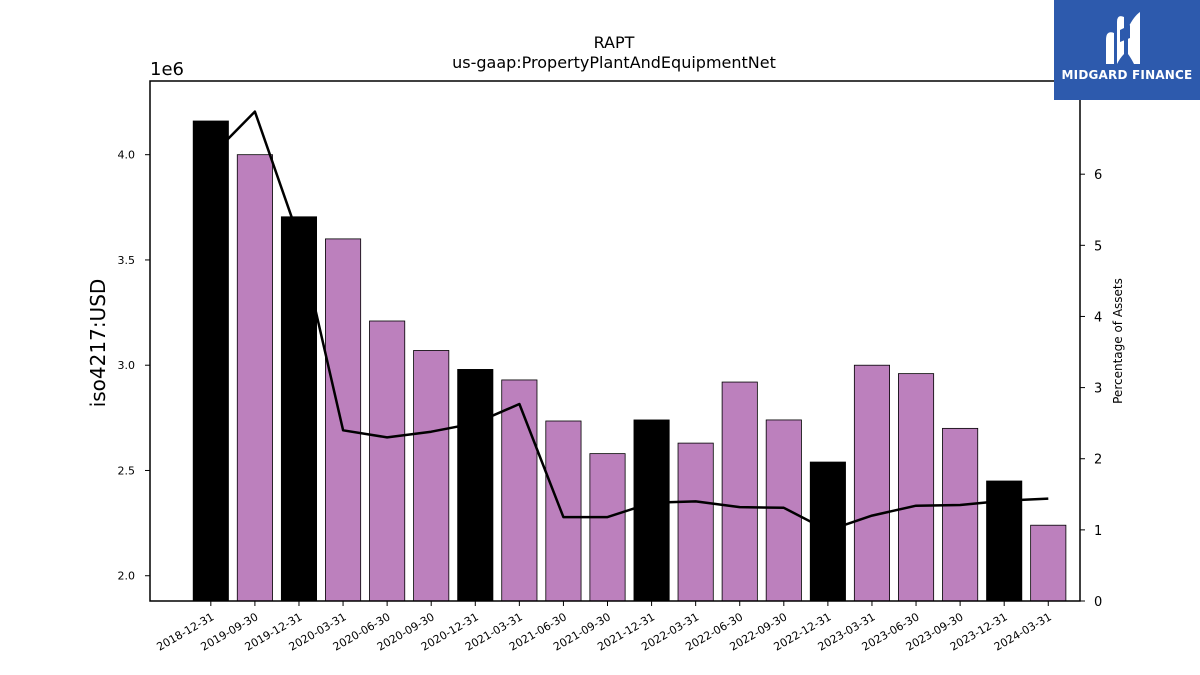  Describe the element at coordinates (1098, 246) in the screenshot. I see `right-tick-label: 5` at that location.